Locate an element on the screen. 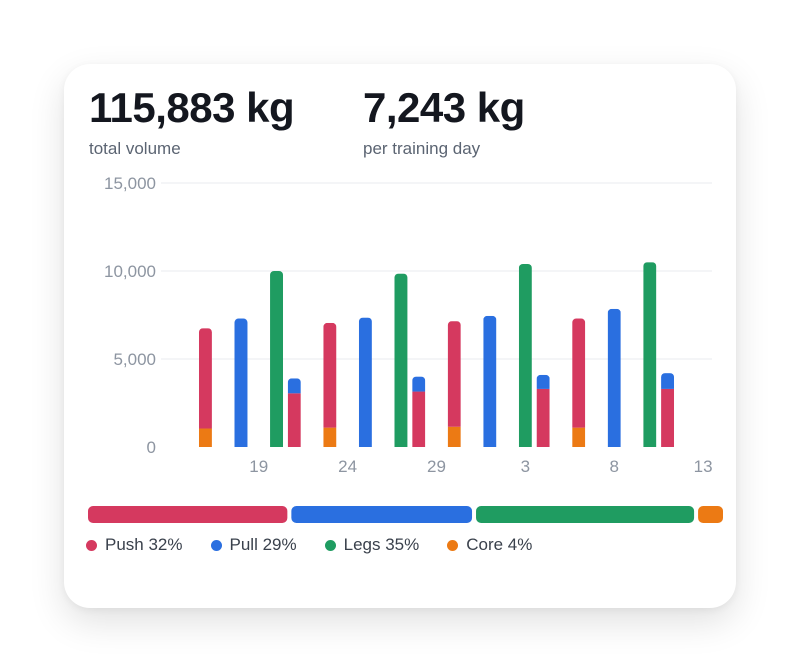  y-tick-label: 10,000 is located at coordinates (130, 271).